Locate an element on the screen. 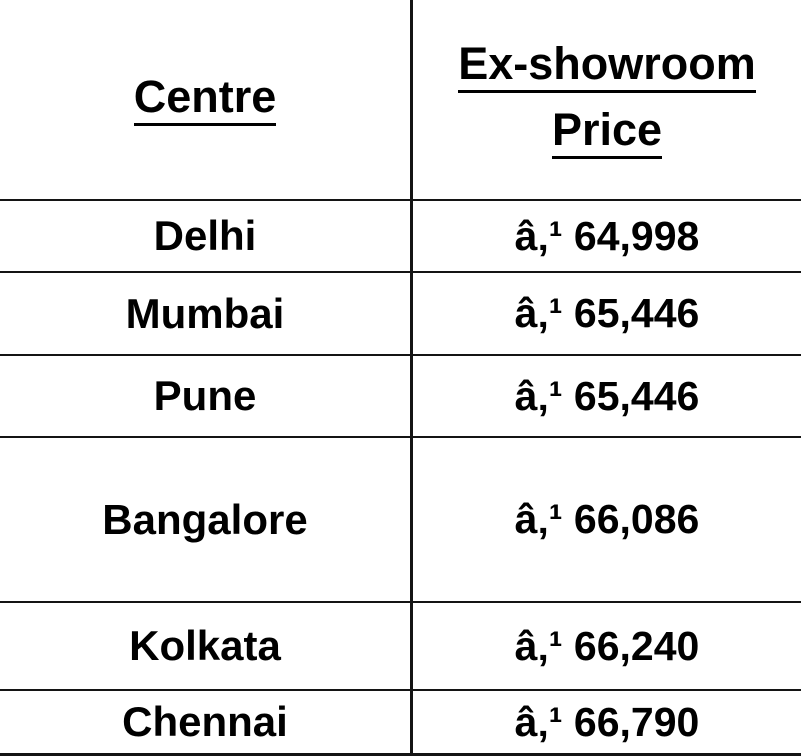 The width and height of the screenshot is (801, 756). table-row-price: â‚¹ 66,790 is located at coordinates (607, 722).